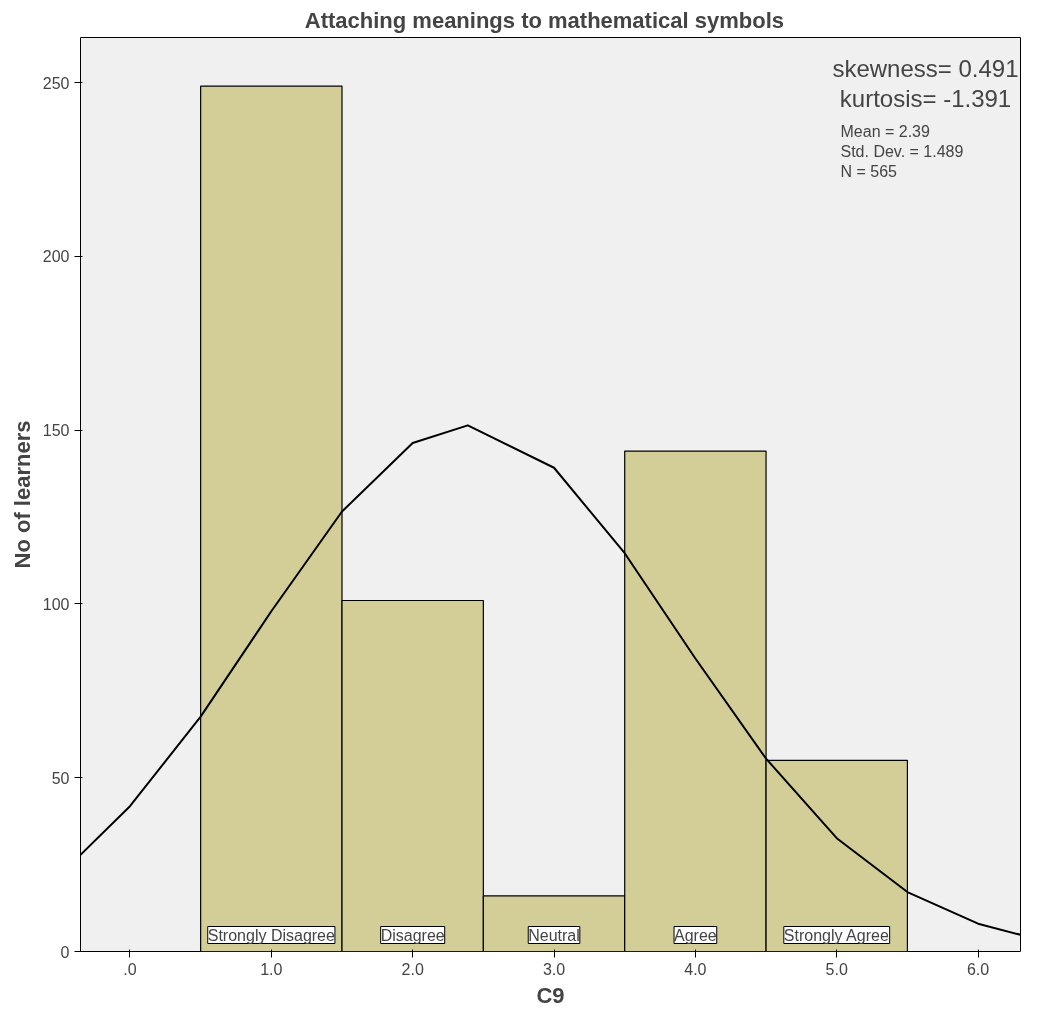 This screenshot has width=1052, height=1019. I want to click on x-tick-label: 1.0, so click(271, 969).